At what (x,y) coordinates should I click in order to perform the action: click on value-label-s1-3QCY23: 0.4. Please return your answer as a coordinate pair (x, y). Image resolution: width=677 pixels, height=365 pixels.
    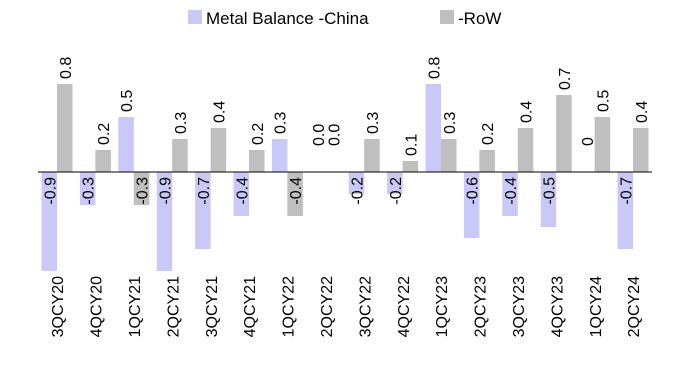
    Looking at the image, I should click on (527, 112).